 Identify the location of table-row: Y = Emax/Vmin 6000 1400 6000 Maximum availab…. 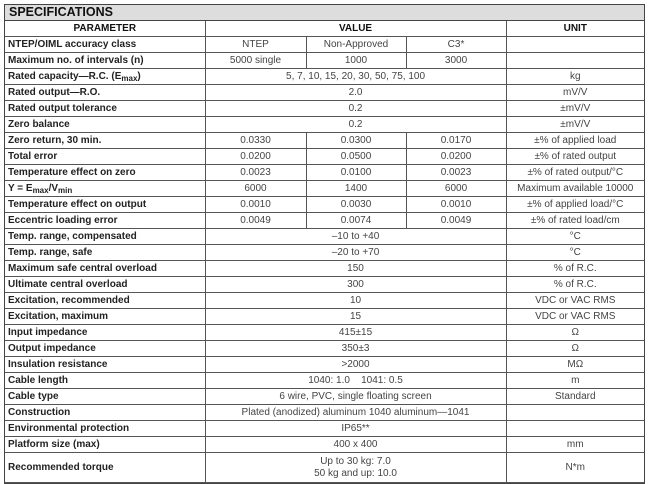
(324, 188).